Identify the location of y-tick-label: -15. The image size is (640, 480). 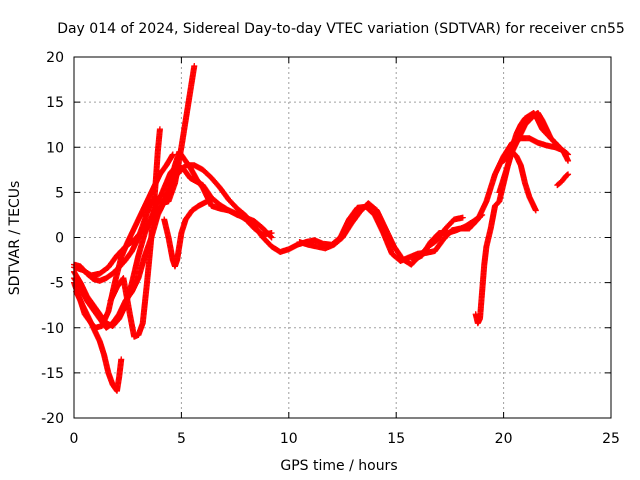
(52, 374).